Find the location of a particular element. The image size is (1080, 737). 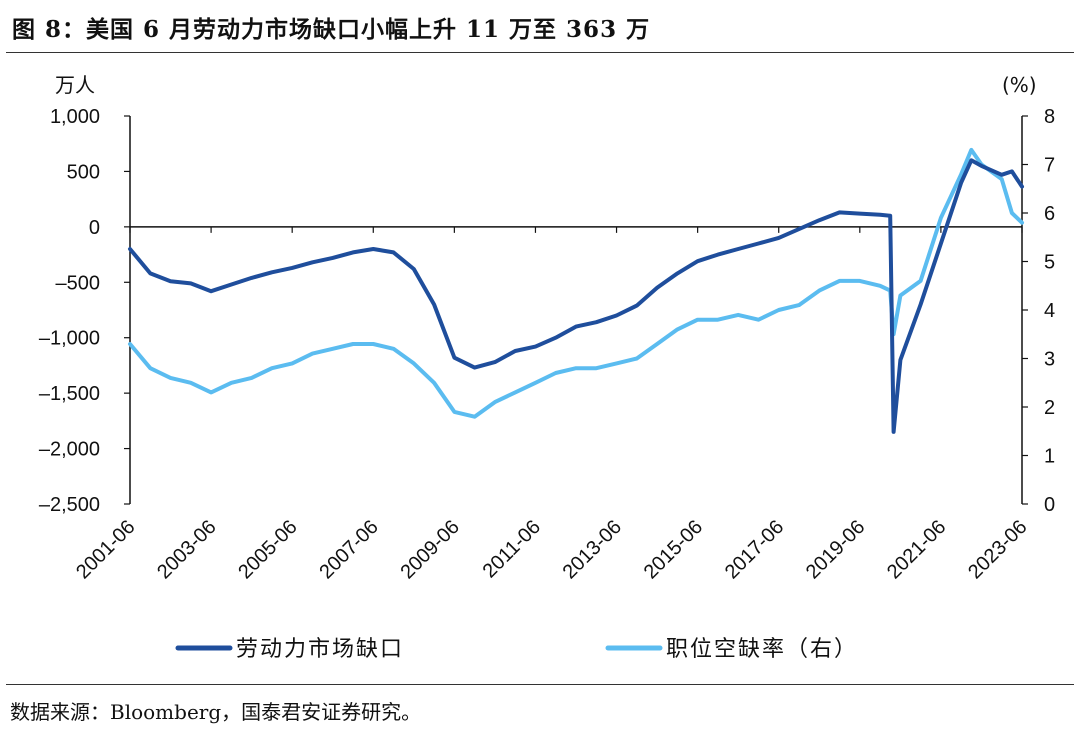

left-tick-label: –2,000 is located at coordinates (69, 450).